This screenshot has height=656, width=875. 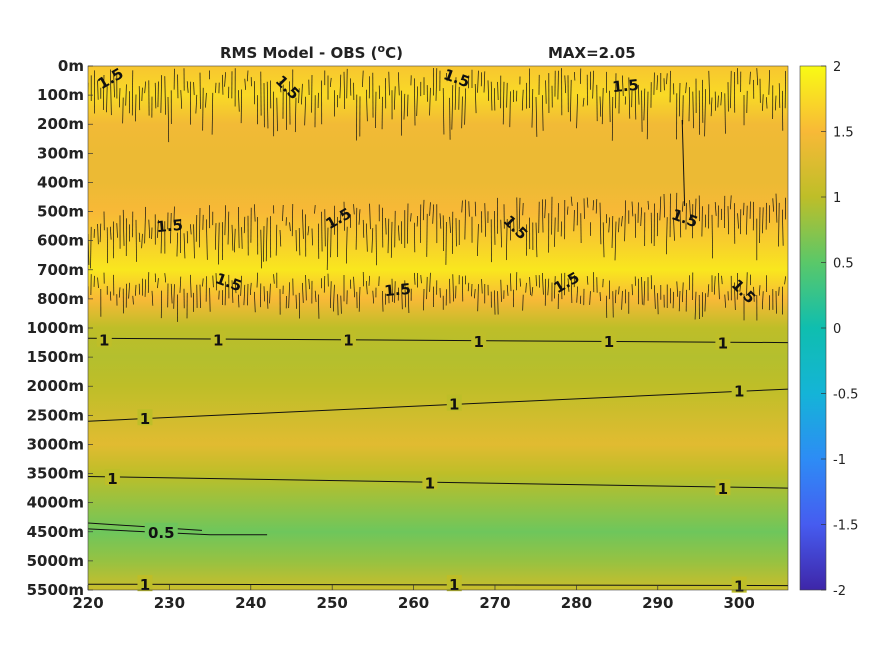 What do you see at coordinates (394, 53) in the screenshot?
I see `chart-title-unit: C)` at bounding box center [394, 53].